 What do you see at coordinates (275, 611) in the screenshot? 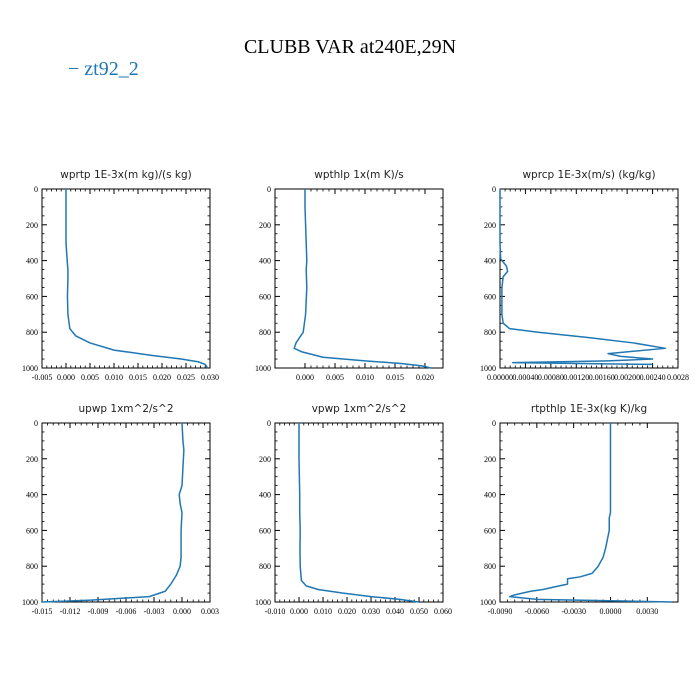
I see `x-tick-label: -0.010` at bounding box center [275, 611].